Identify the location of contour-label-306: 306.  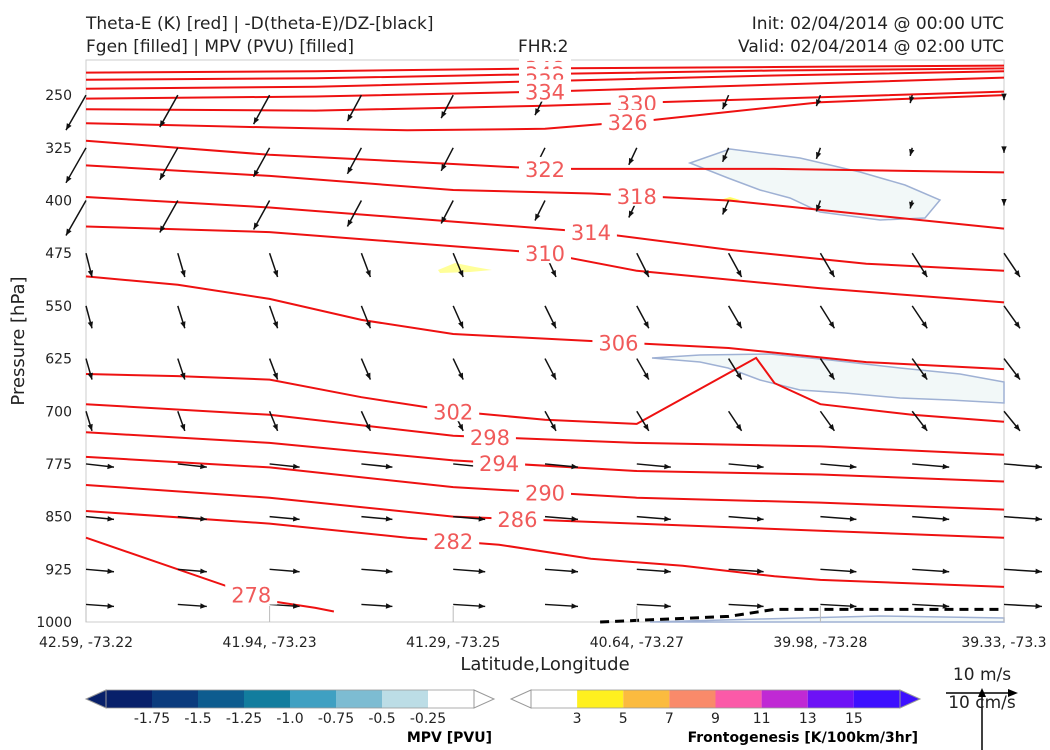
(618, 343).